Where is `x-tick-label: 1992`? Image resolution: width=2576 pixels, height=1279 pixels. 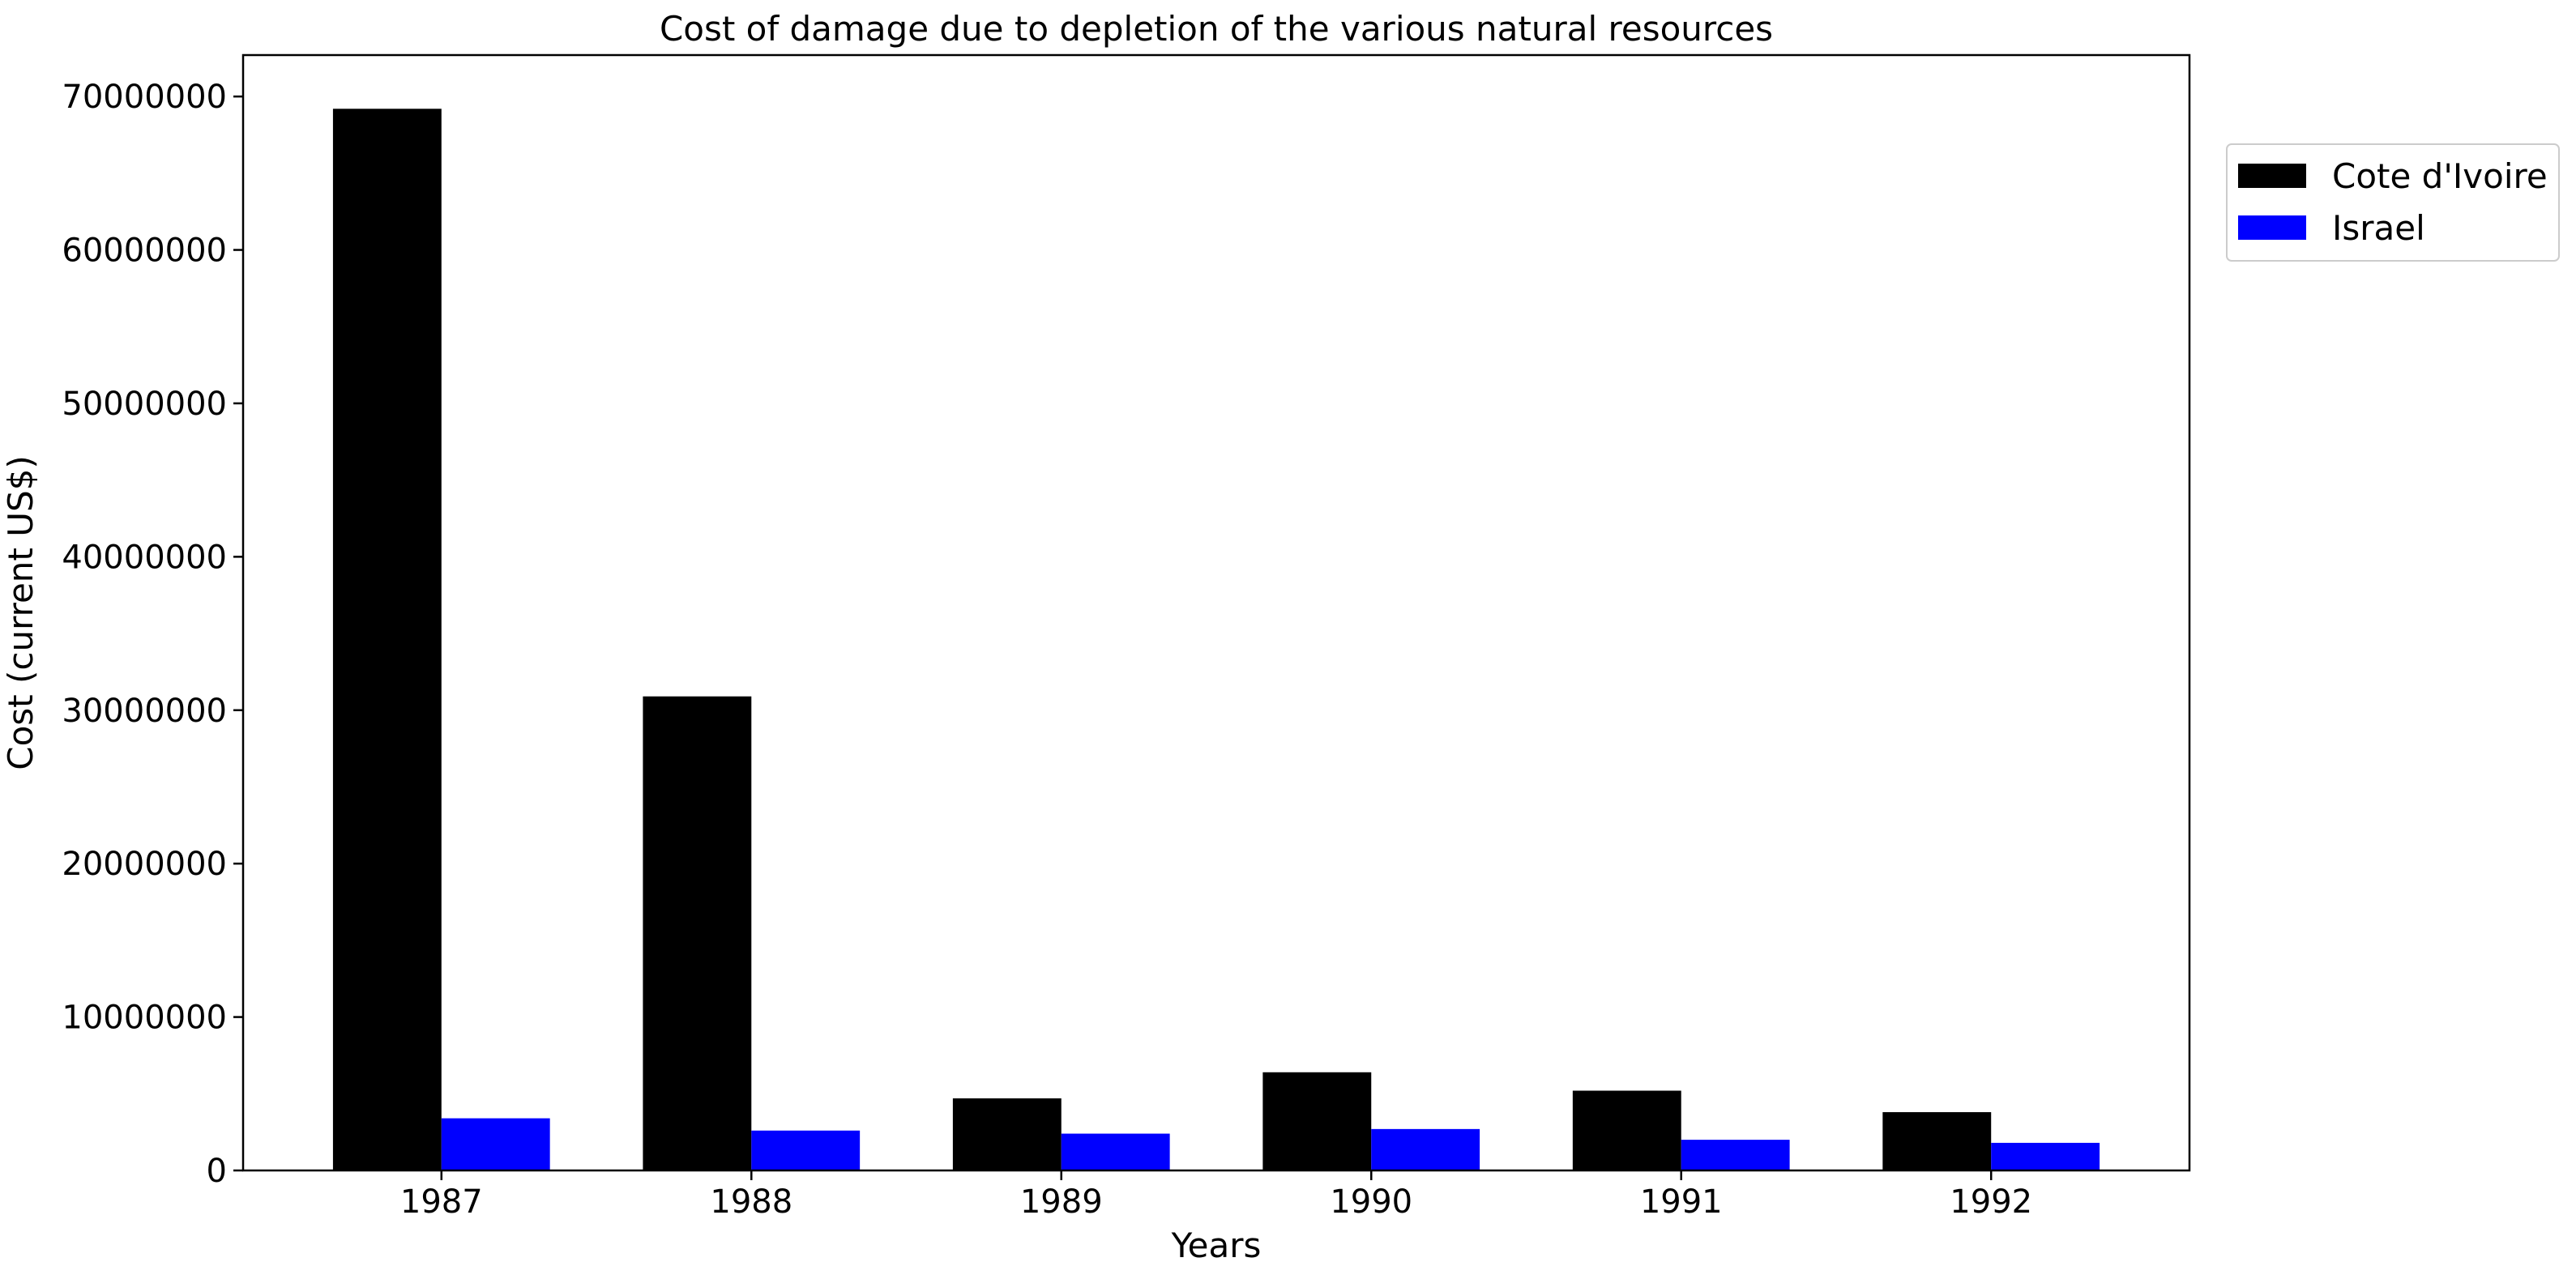 x-tick-label: 1992 is located at coordinates (1991, 1202).